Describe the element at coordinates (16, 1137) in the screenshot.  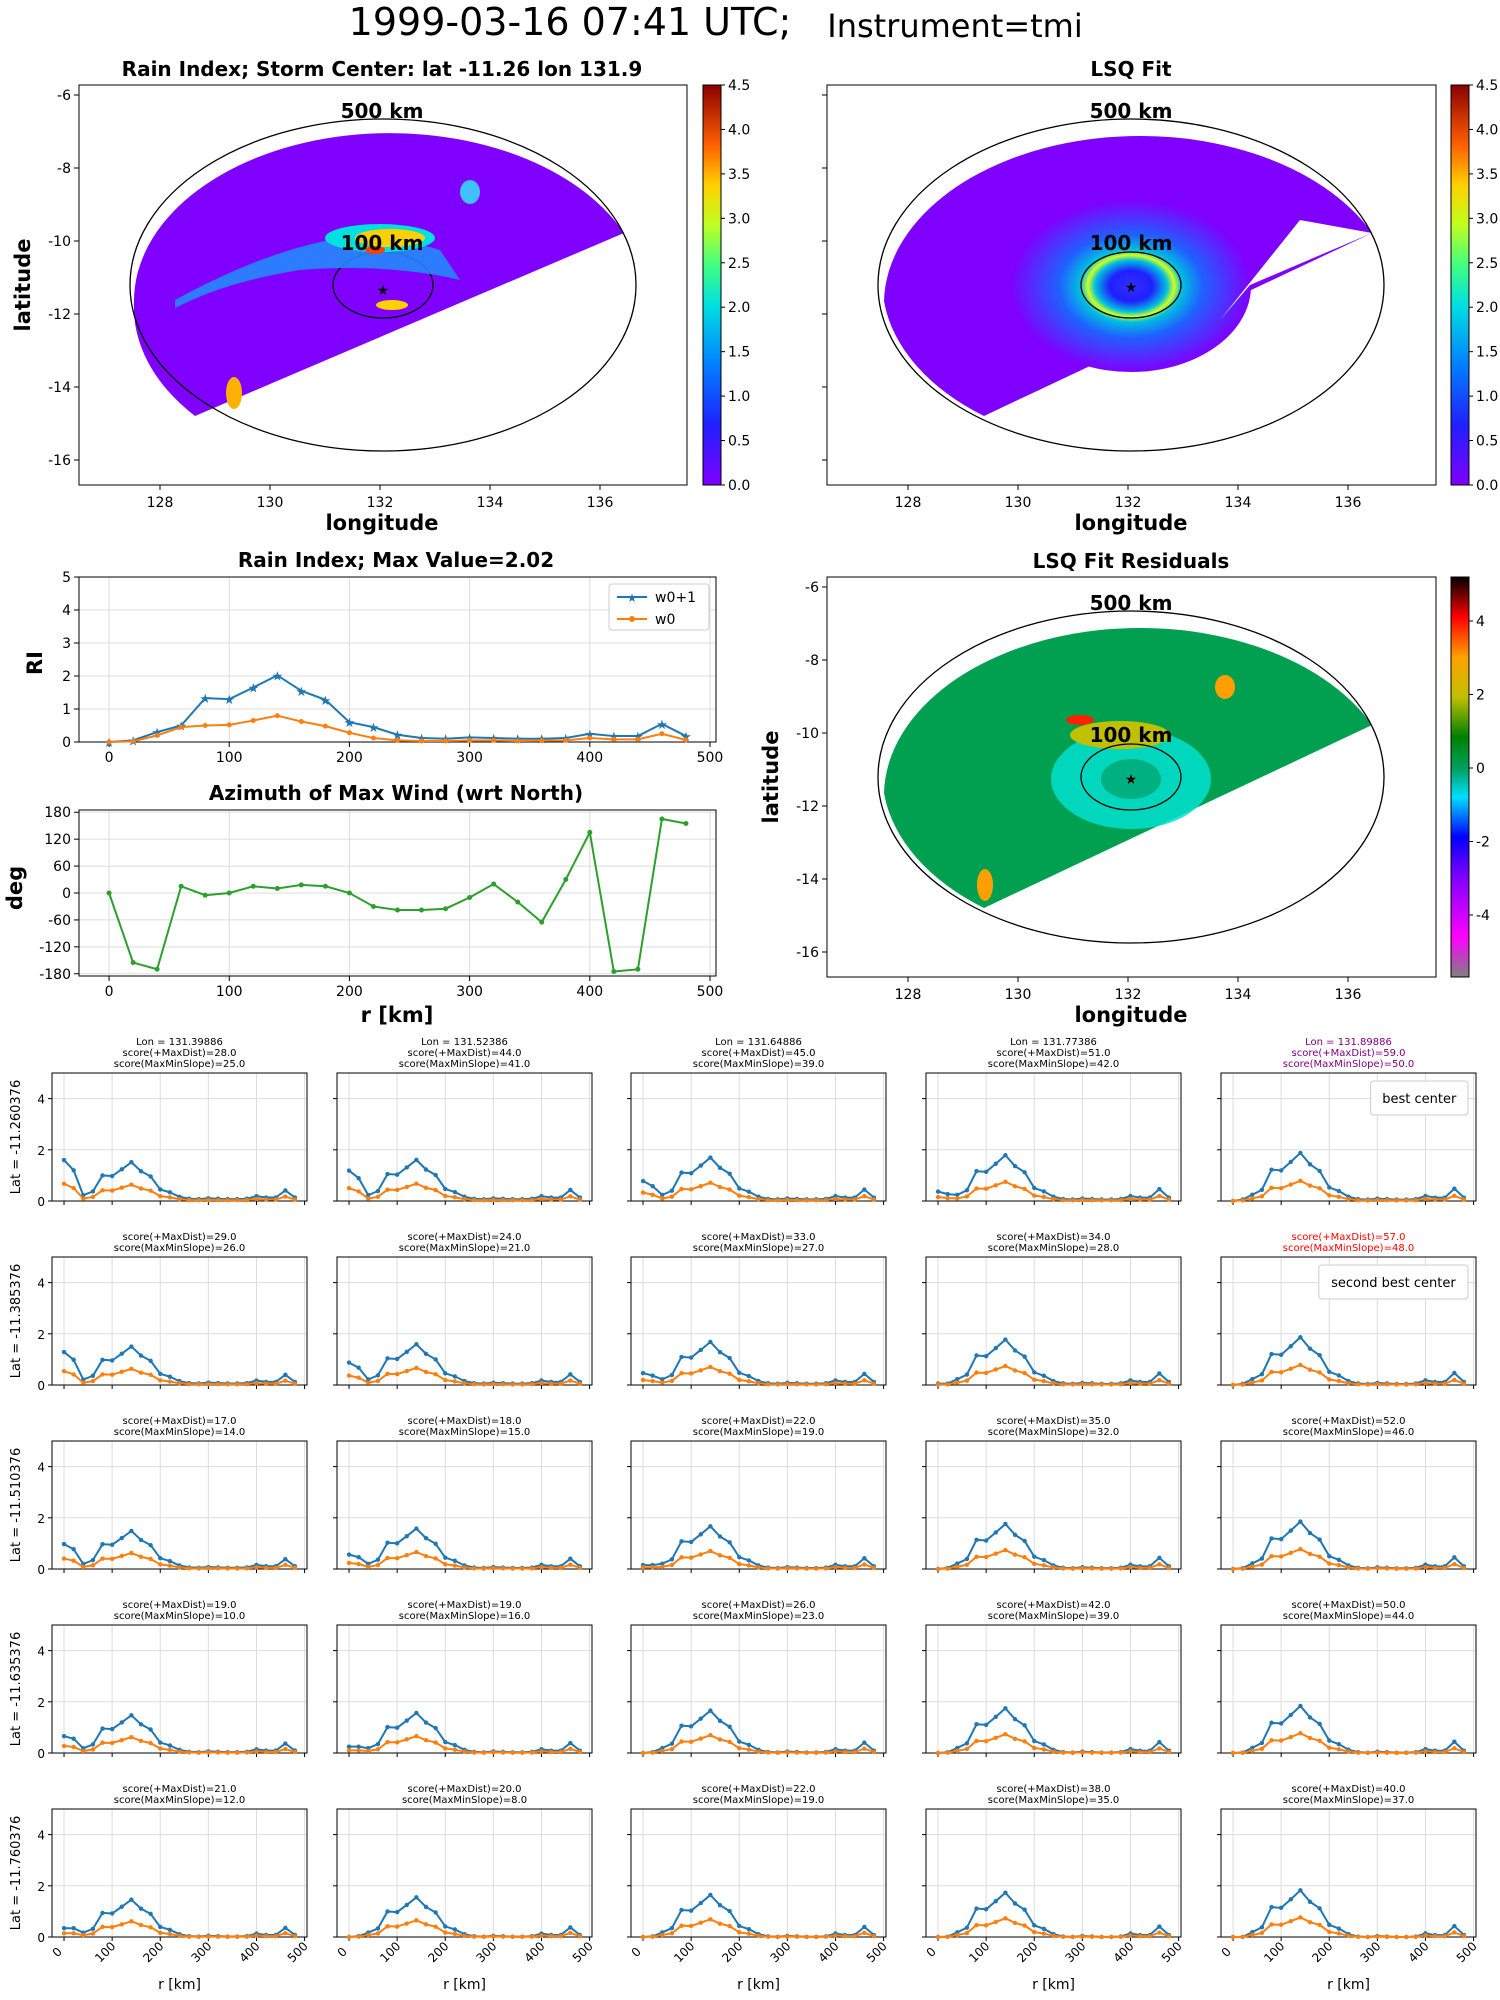
I see `row-lat-label: Lat = -11.260376` at that location.